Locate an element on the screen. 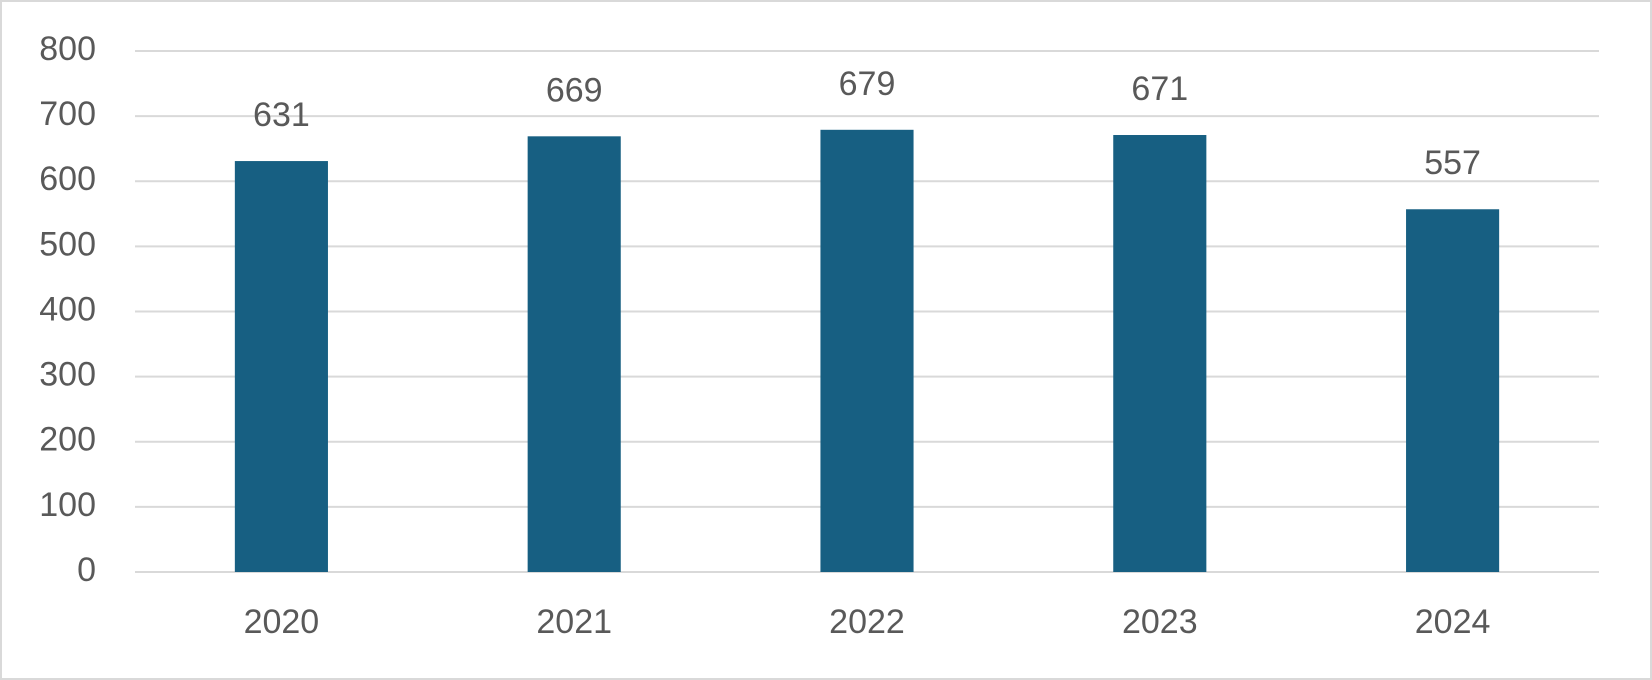  y-tick-label: 700 is located at coordinates (67, 114).